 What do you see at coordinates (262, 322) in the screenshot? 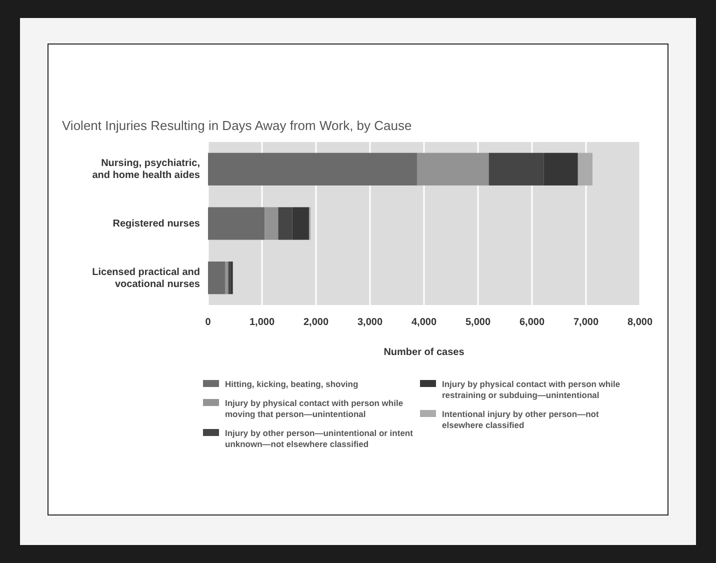
I see `x-tick-label: 1,000` at bounding box center [262, 322].